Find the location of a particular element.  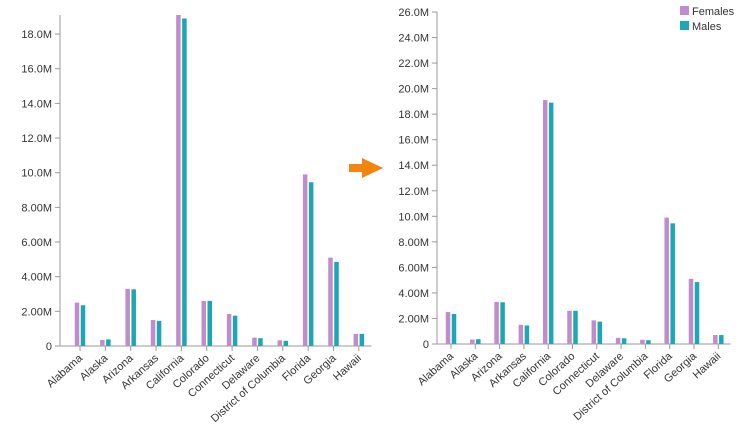

legend-swatch-males is located at coordinates (684, 25).